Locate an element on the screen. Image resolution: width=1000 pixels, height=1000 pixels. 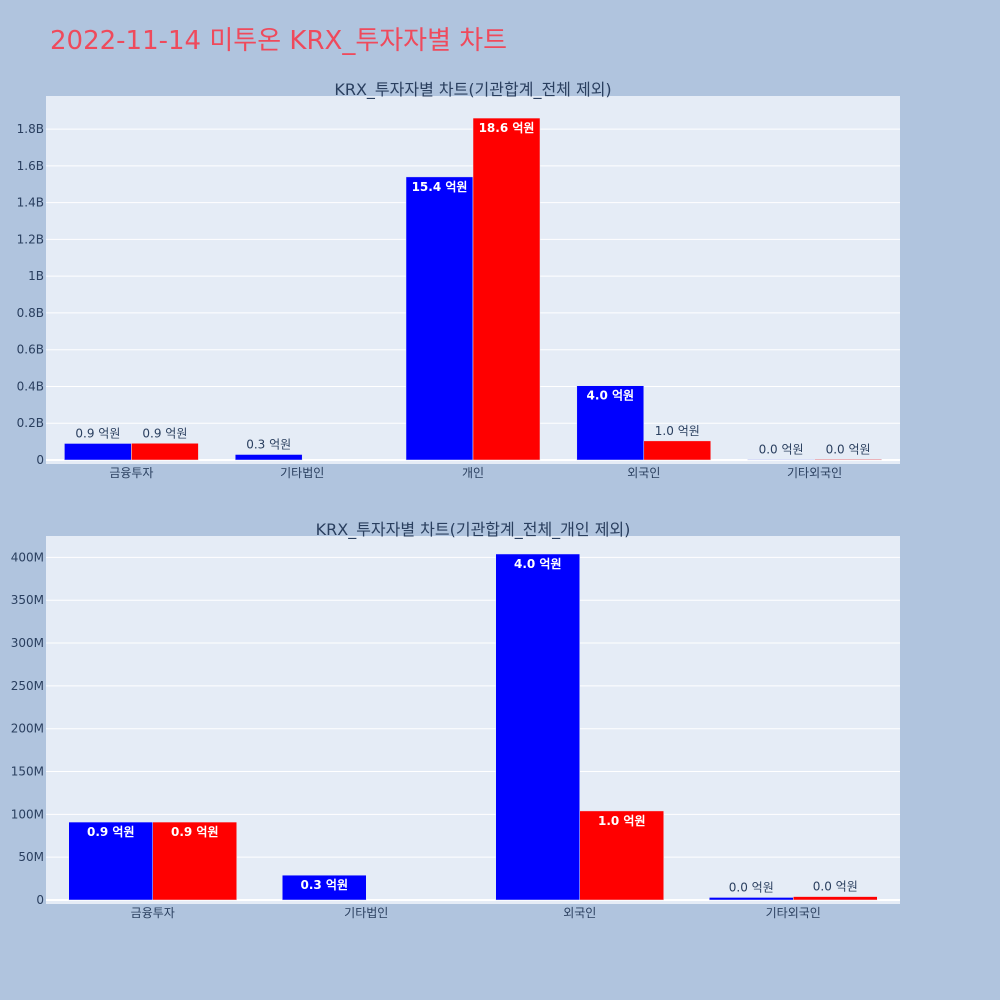
page-title: 2022-11-14 미투온 KRX_투자자별 차트 is located at coordinates (279, 41).